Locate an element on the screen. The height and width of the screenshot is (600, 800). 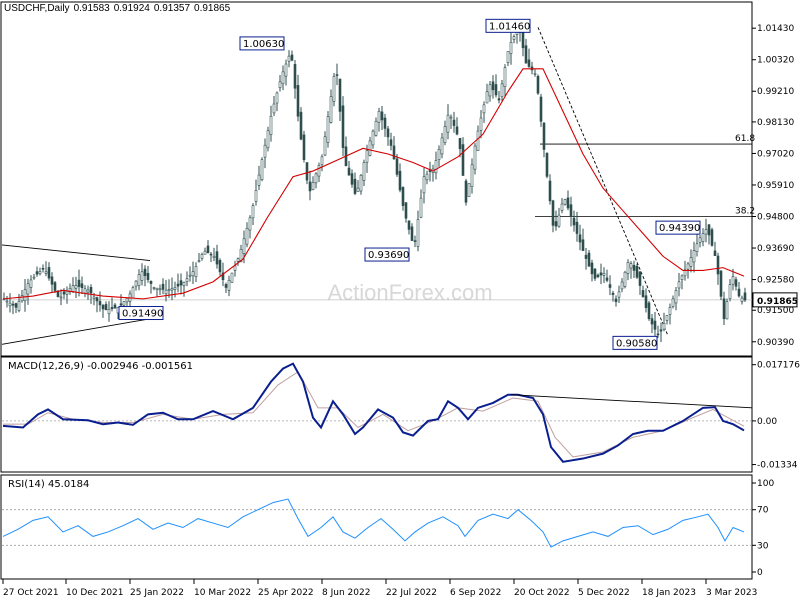
macd-title: MACD(12,26,9) -0.002946 -0.001561 is located at coordinates (100, 366).